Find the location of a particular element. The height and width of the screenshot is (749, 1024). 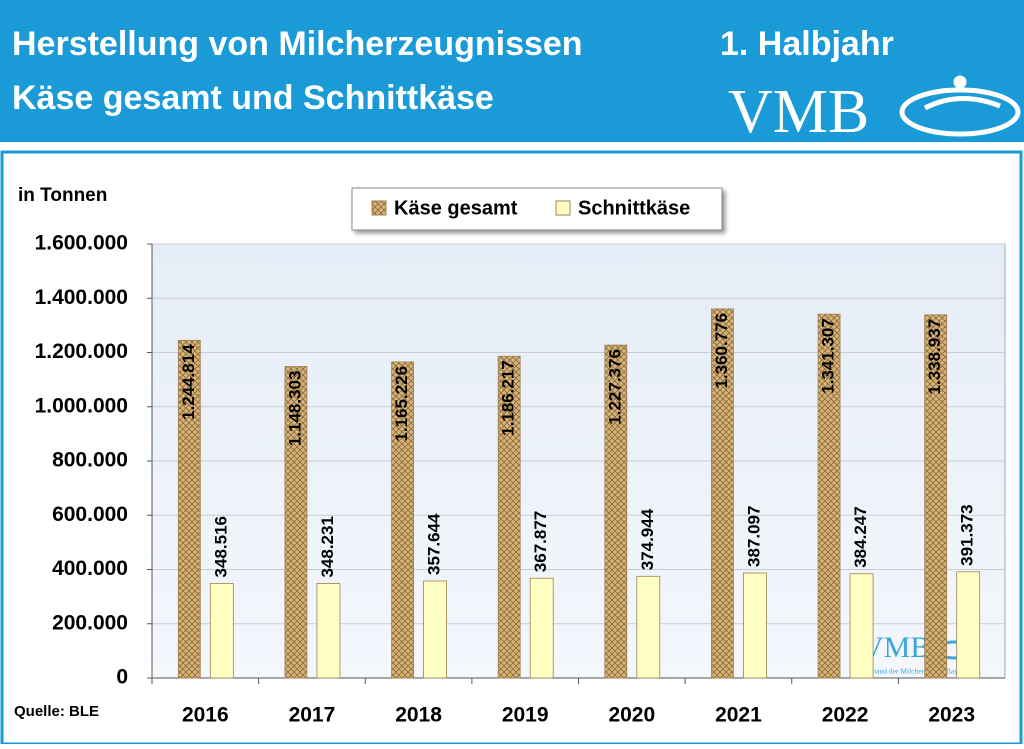

data-label: 1.338.937 is located at coordinates (934, 357).